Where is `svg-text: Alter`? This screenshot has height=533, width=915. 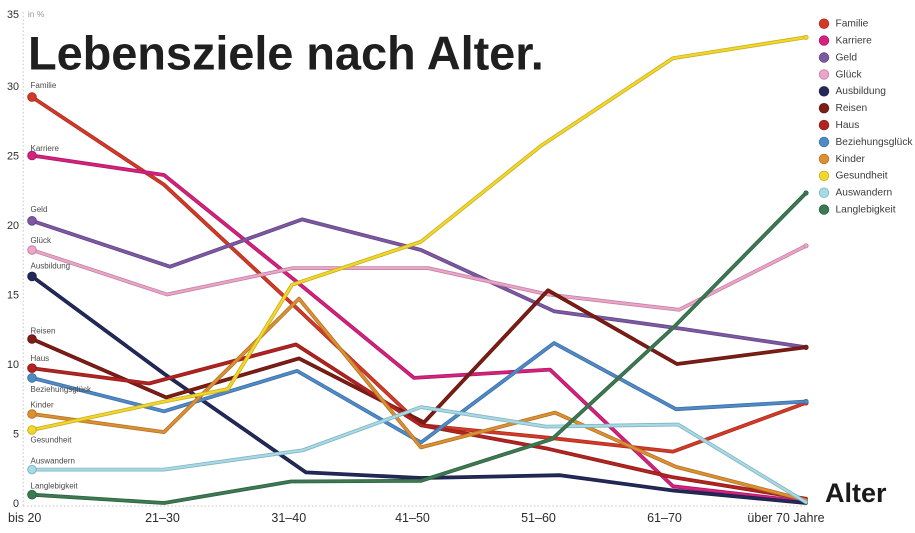 svg-text: Alter is located at coordinates (856, 493).